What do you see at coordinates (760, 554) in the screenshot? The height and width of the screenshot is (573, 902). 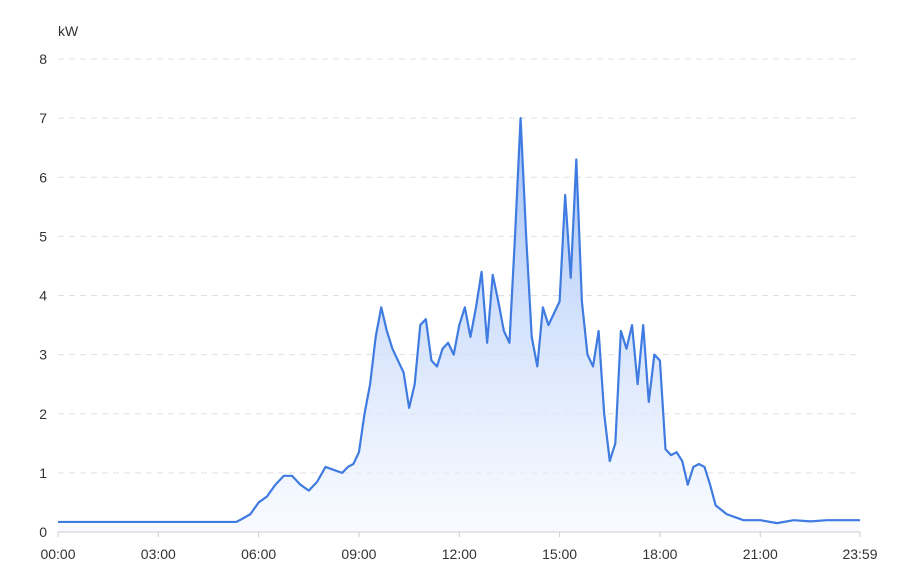 I see `x-tick-label: 21:00` at bounding box center [760, 554].